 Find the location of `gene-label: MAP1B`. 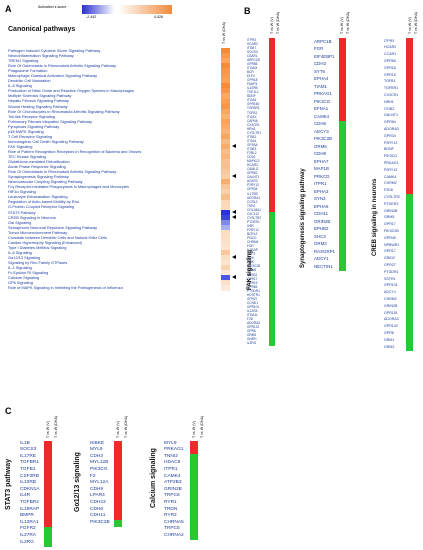

gene-label: MAP1B is located at coordinates (321, 169).